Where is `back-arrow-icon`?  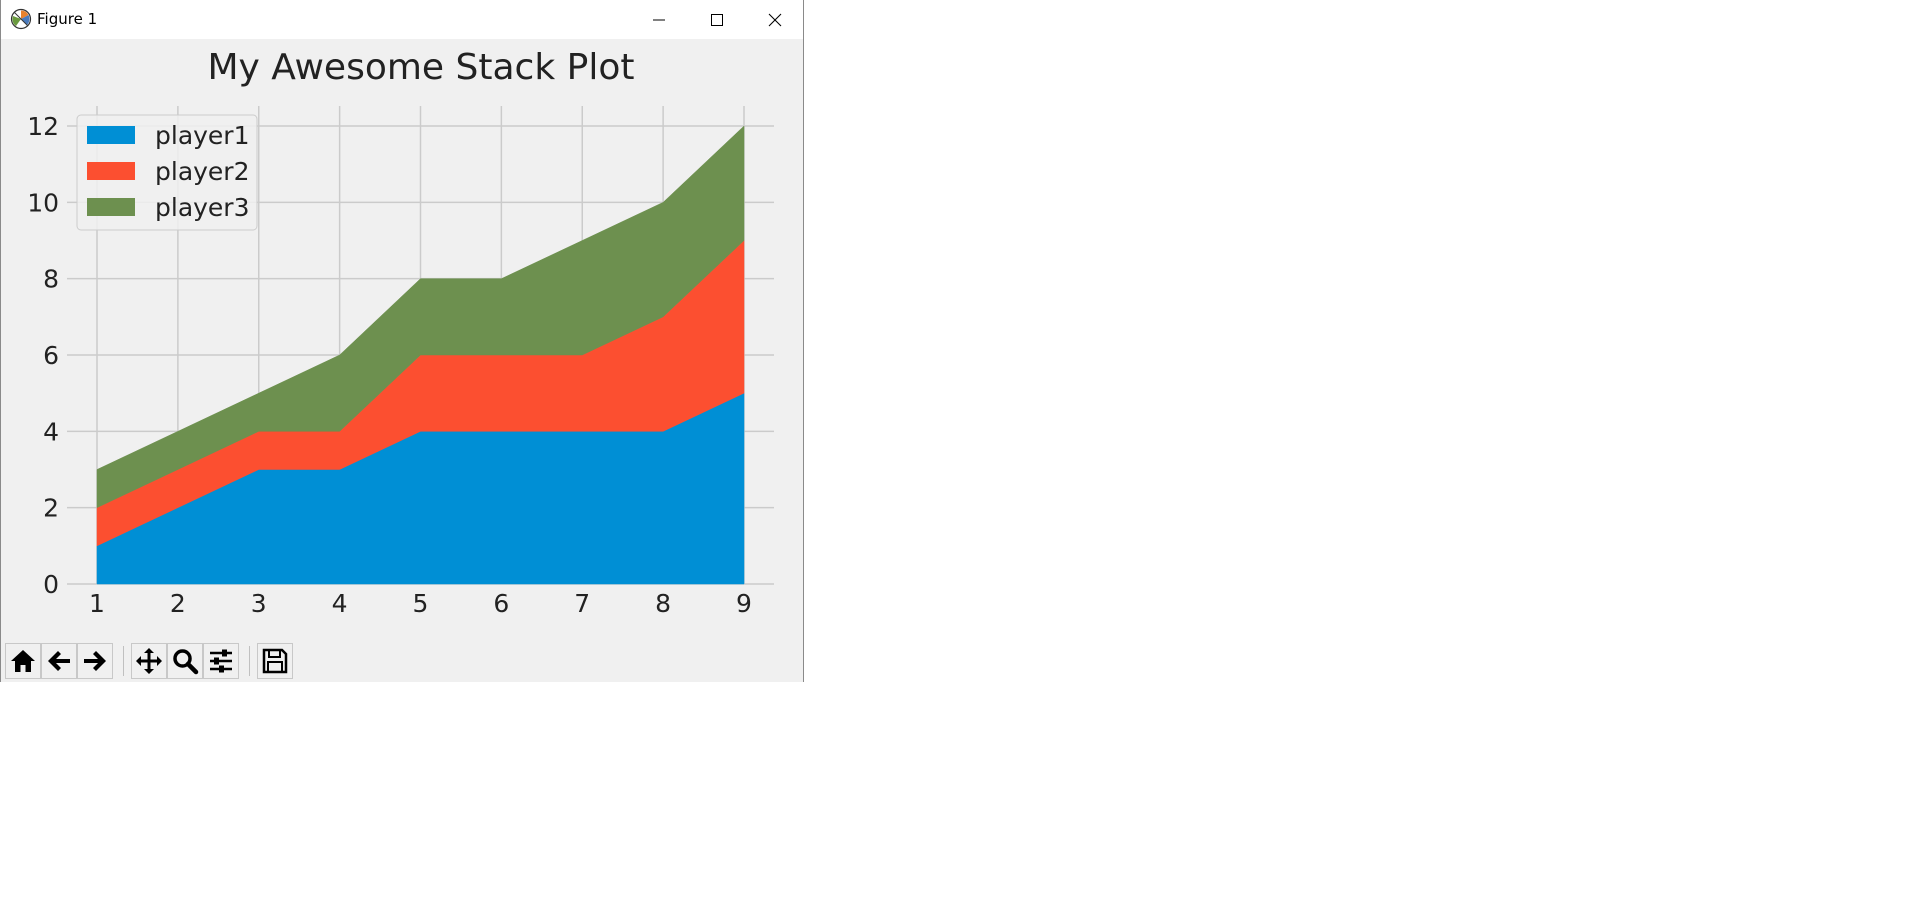 back-arrow-icon is located at coordinates (59, 661).